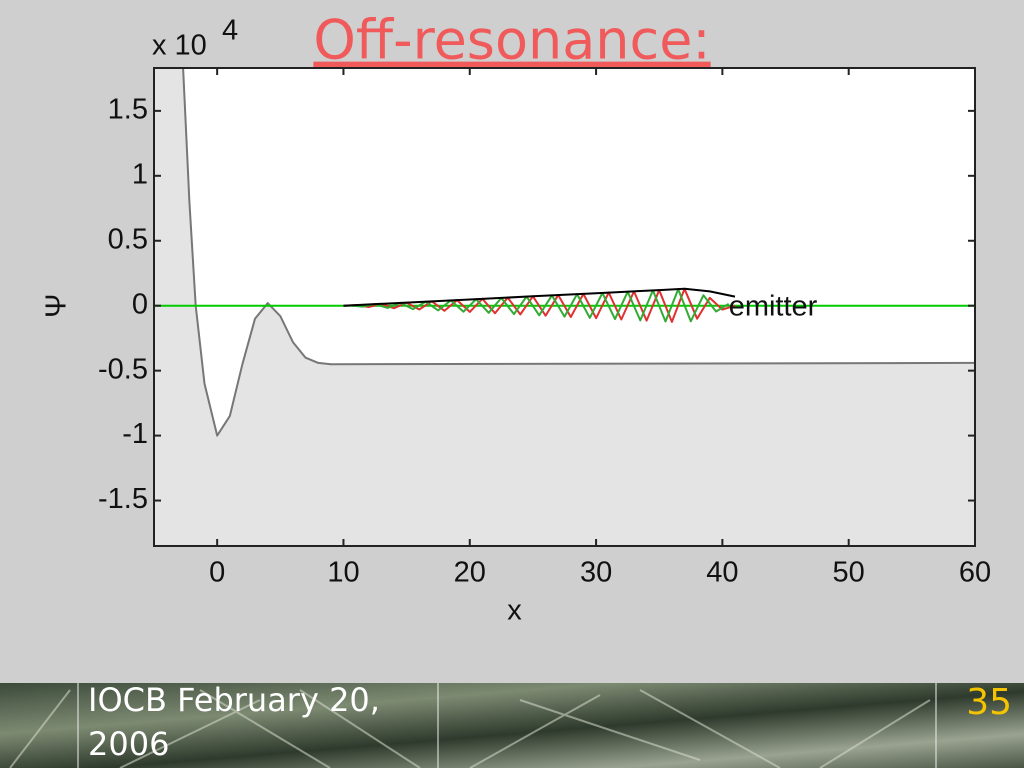 Image resolution: width=1024 pixels, height=768 pixels. Describe the element at coordinates (511, 40) in the screenshot. I see `slide-title: Off-resonance:` at that location.